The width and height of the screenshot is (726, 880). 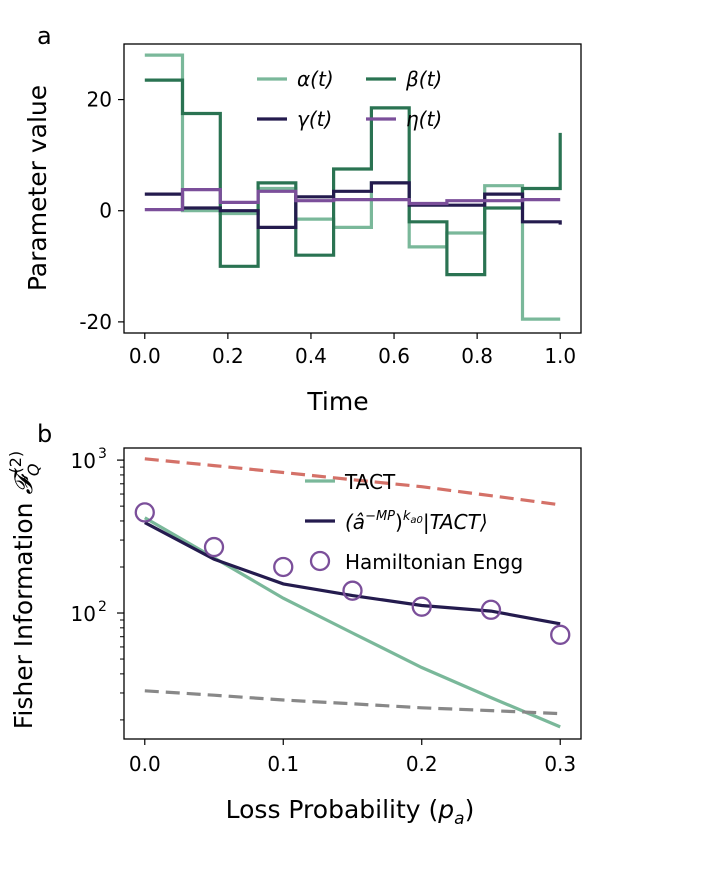 What do you see at coordinates (228, 356) in the screenshot?
I see `a-xtick-label: 0.2` at bounding box center [228, 356].